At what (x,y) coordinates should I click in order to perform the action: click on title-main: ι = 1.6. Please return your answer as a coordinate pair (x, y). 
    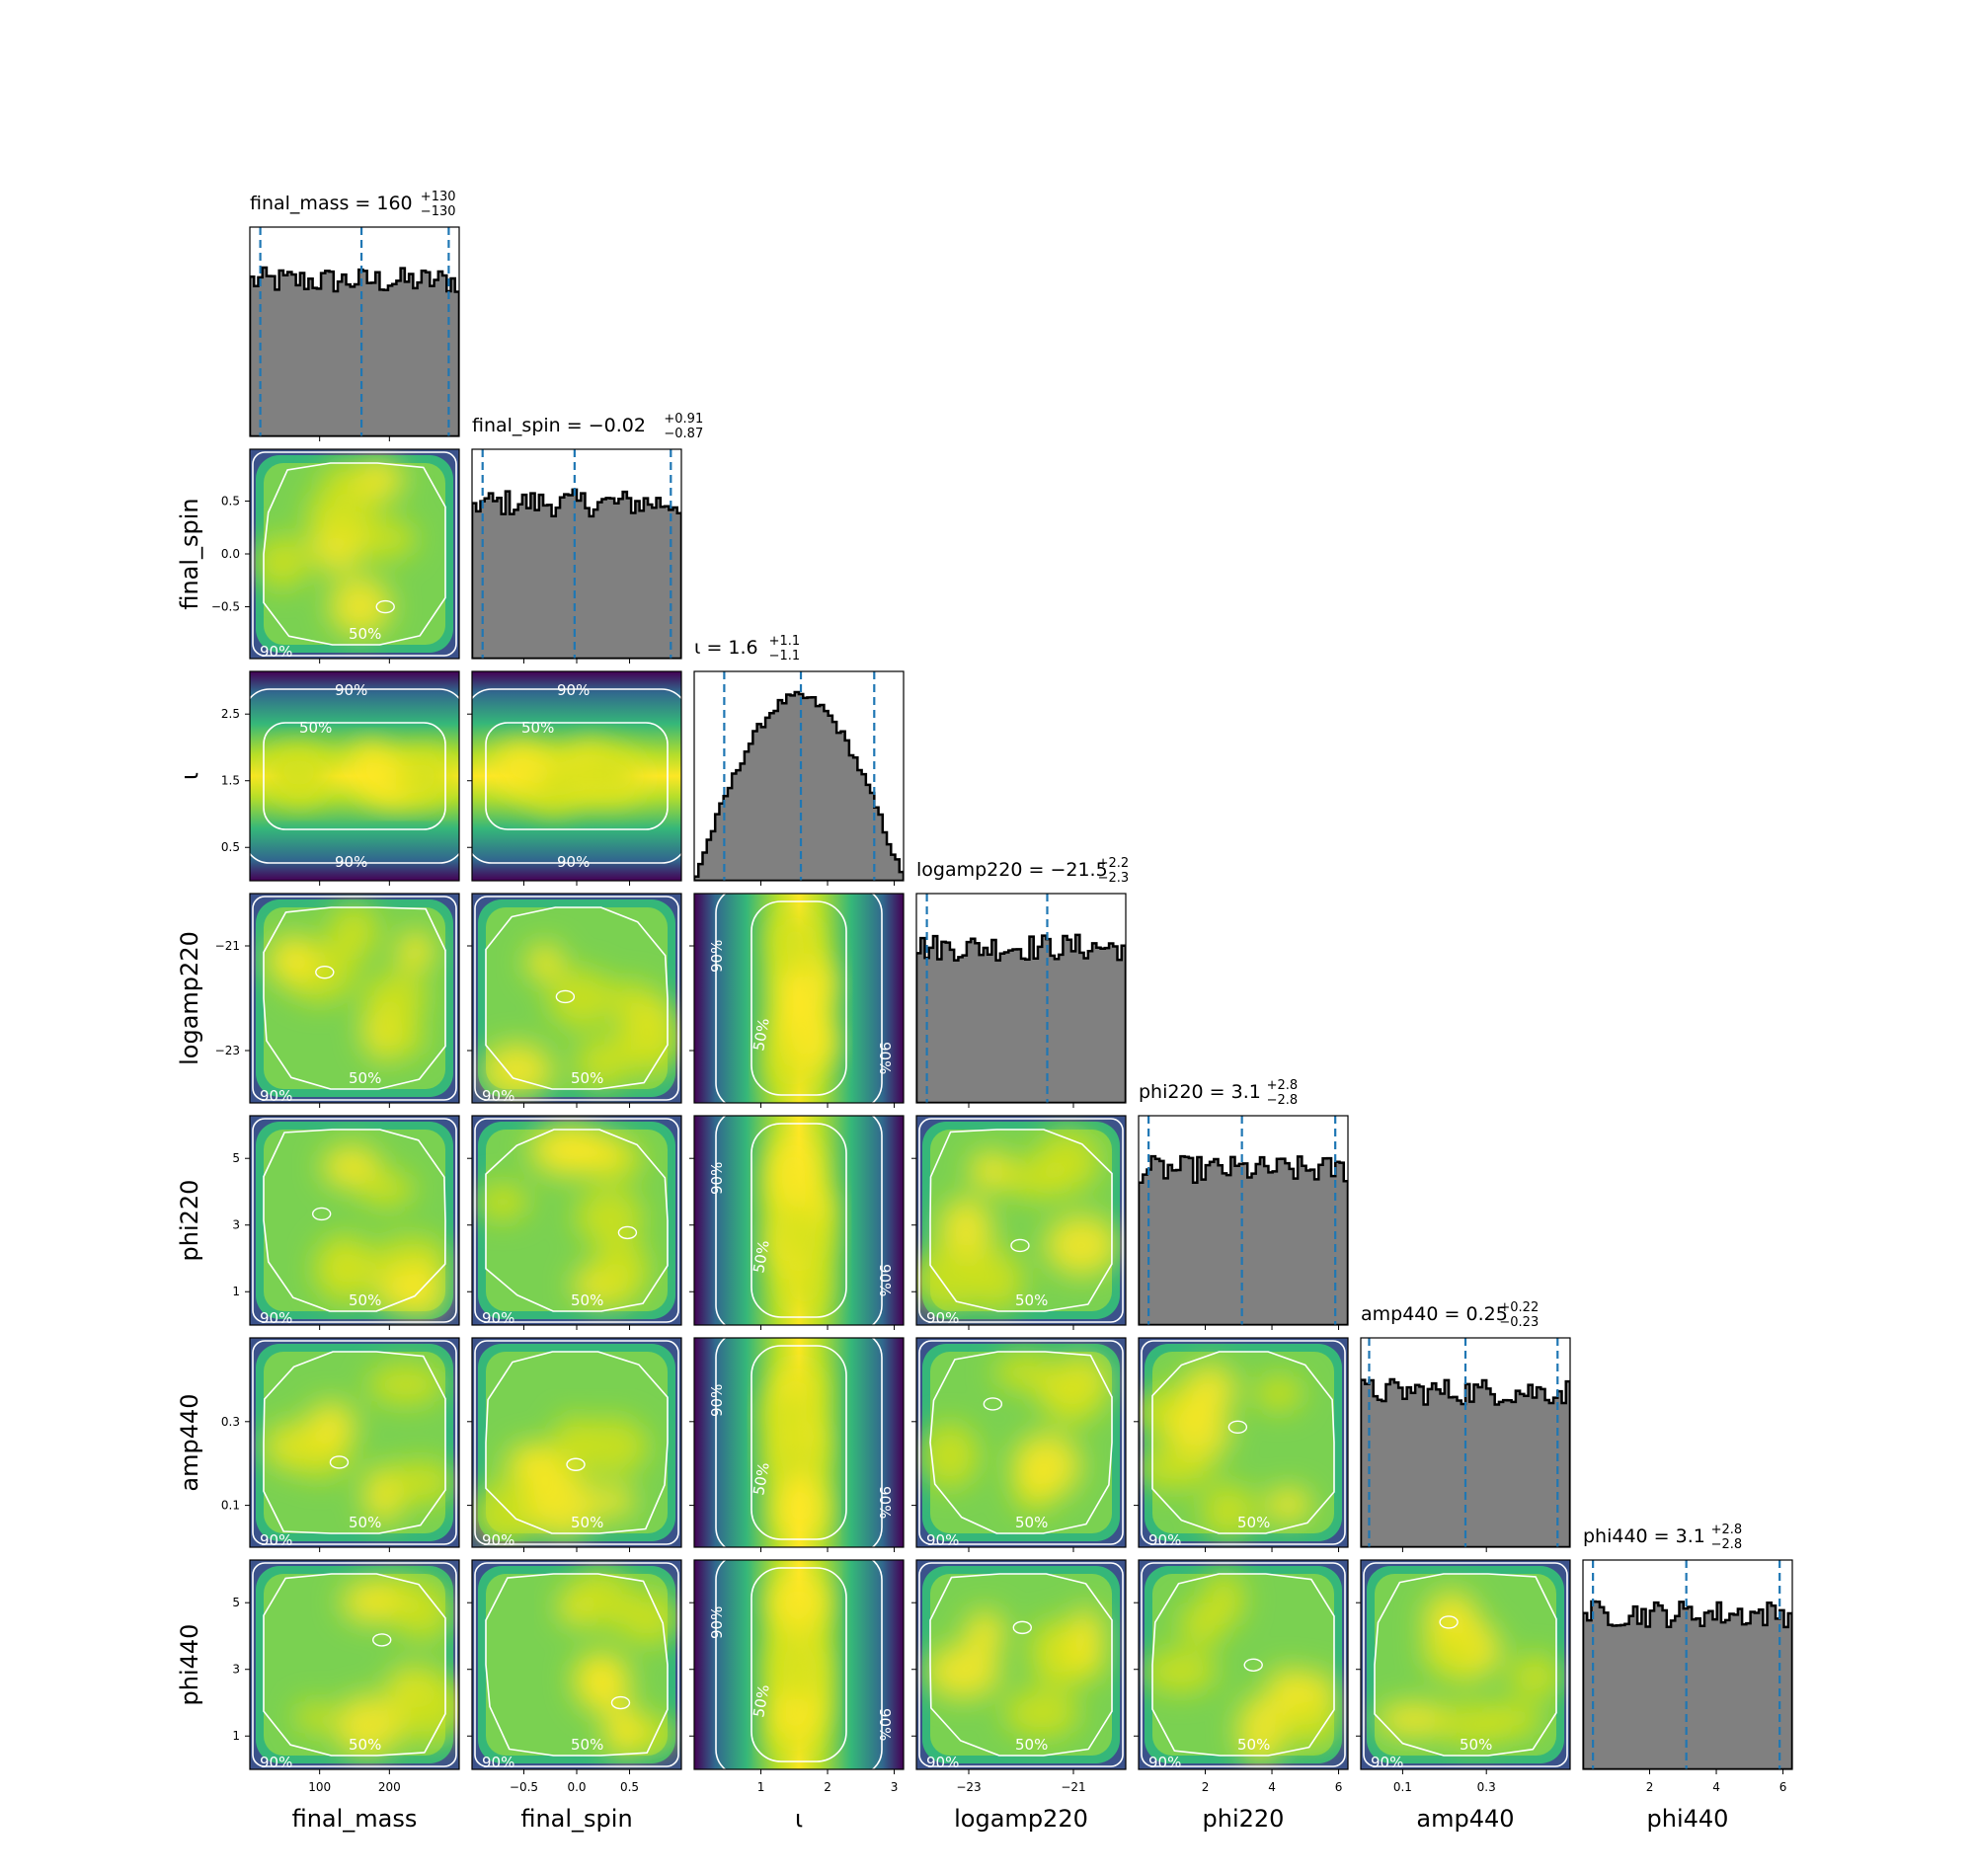
    Looking at the image, I should click on (726, 648).